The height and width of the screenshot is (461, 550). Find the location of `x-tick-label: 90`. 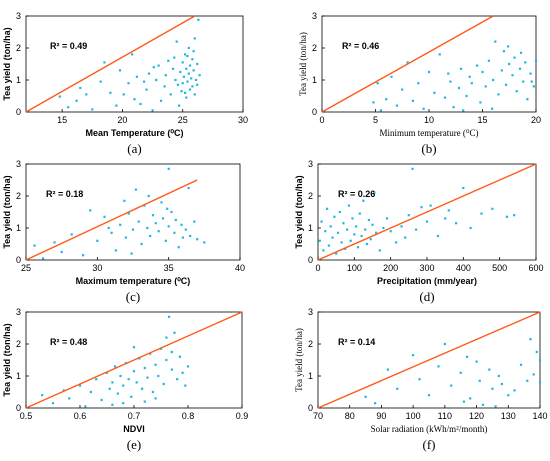

x-tick-label: 90 is located at coordinates (381, 416).